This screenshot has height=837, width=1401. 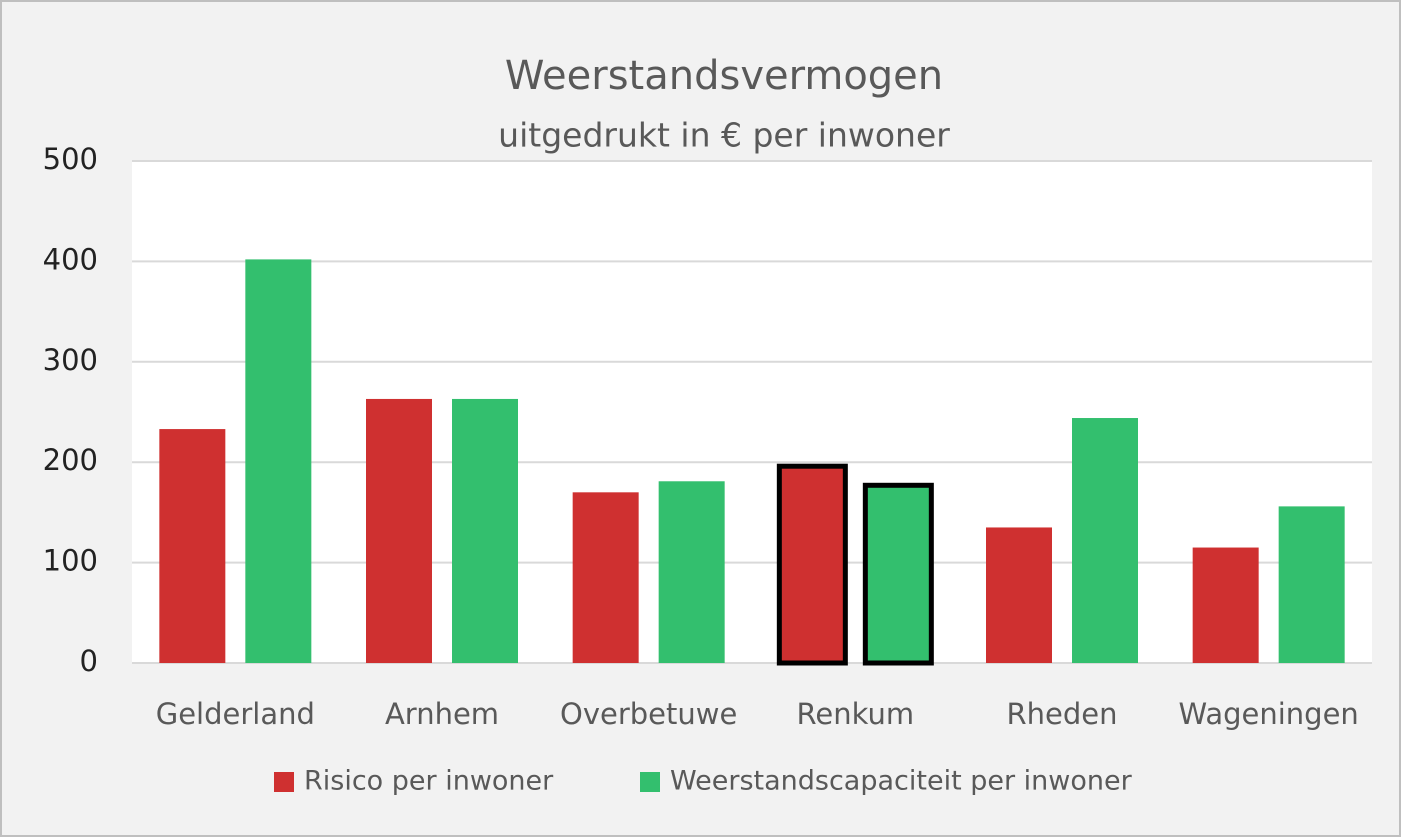 What do you see at coordinates (70, 460) in the screenshot?
I see `y-tick-label: 200` at bounding box center [70, 460].